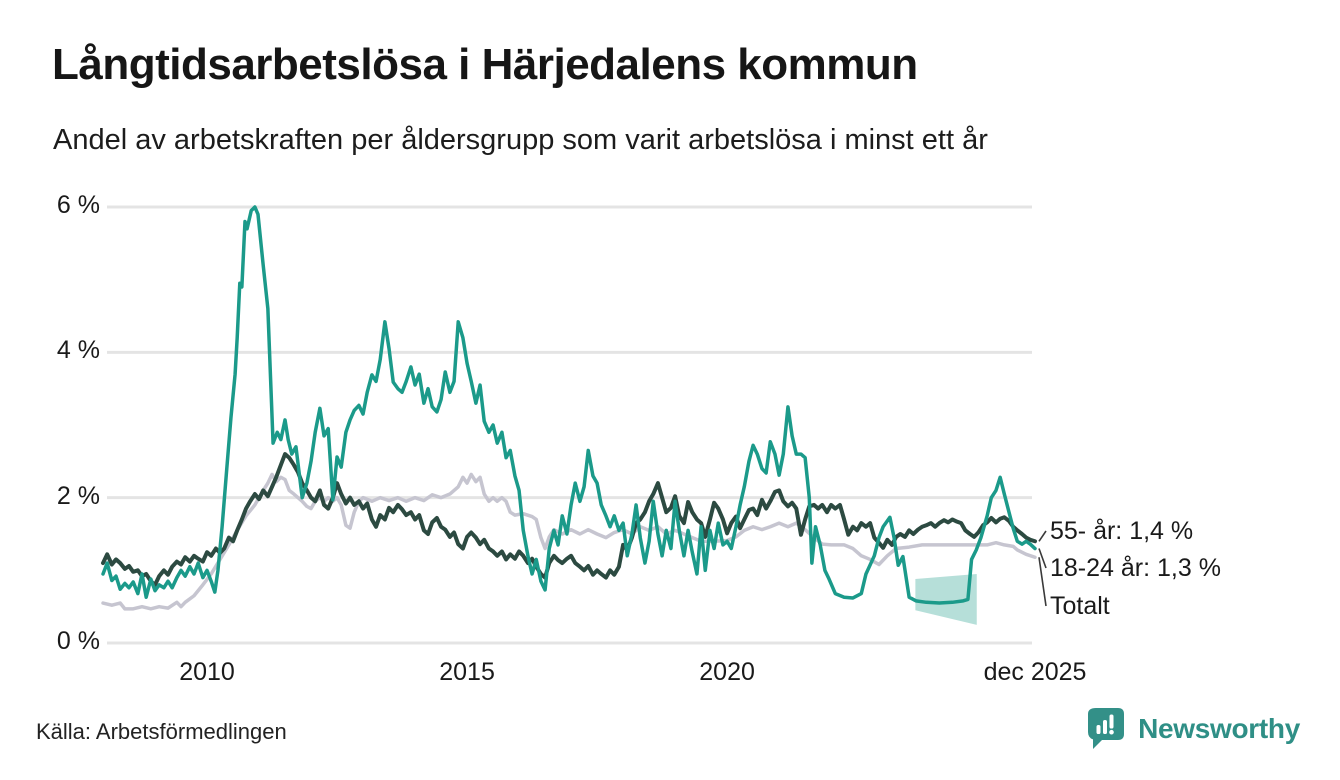  What do you see at coordinates (485, 64) in the screenshot?
I see `page-title: Långtidsarbetslösa i Härjedalens kommun` at bounding box center [485, 64].